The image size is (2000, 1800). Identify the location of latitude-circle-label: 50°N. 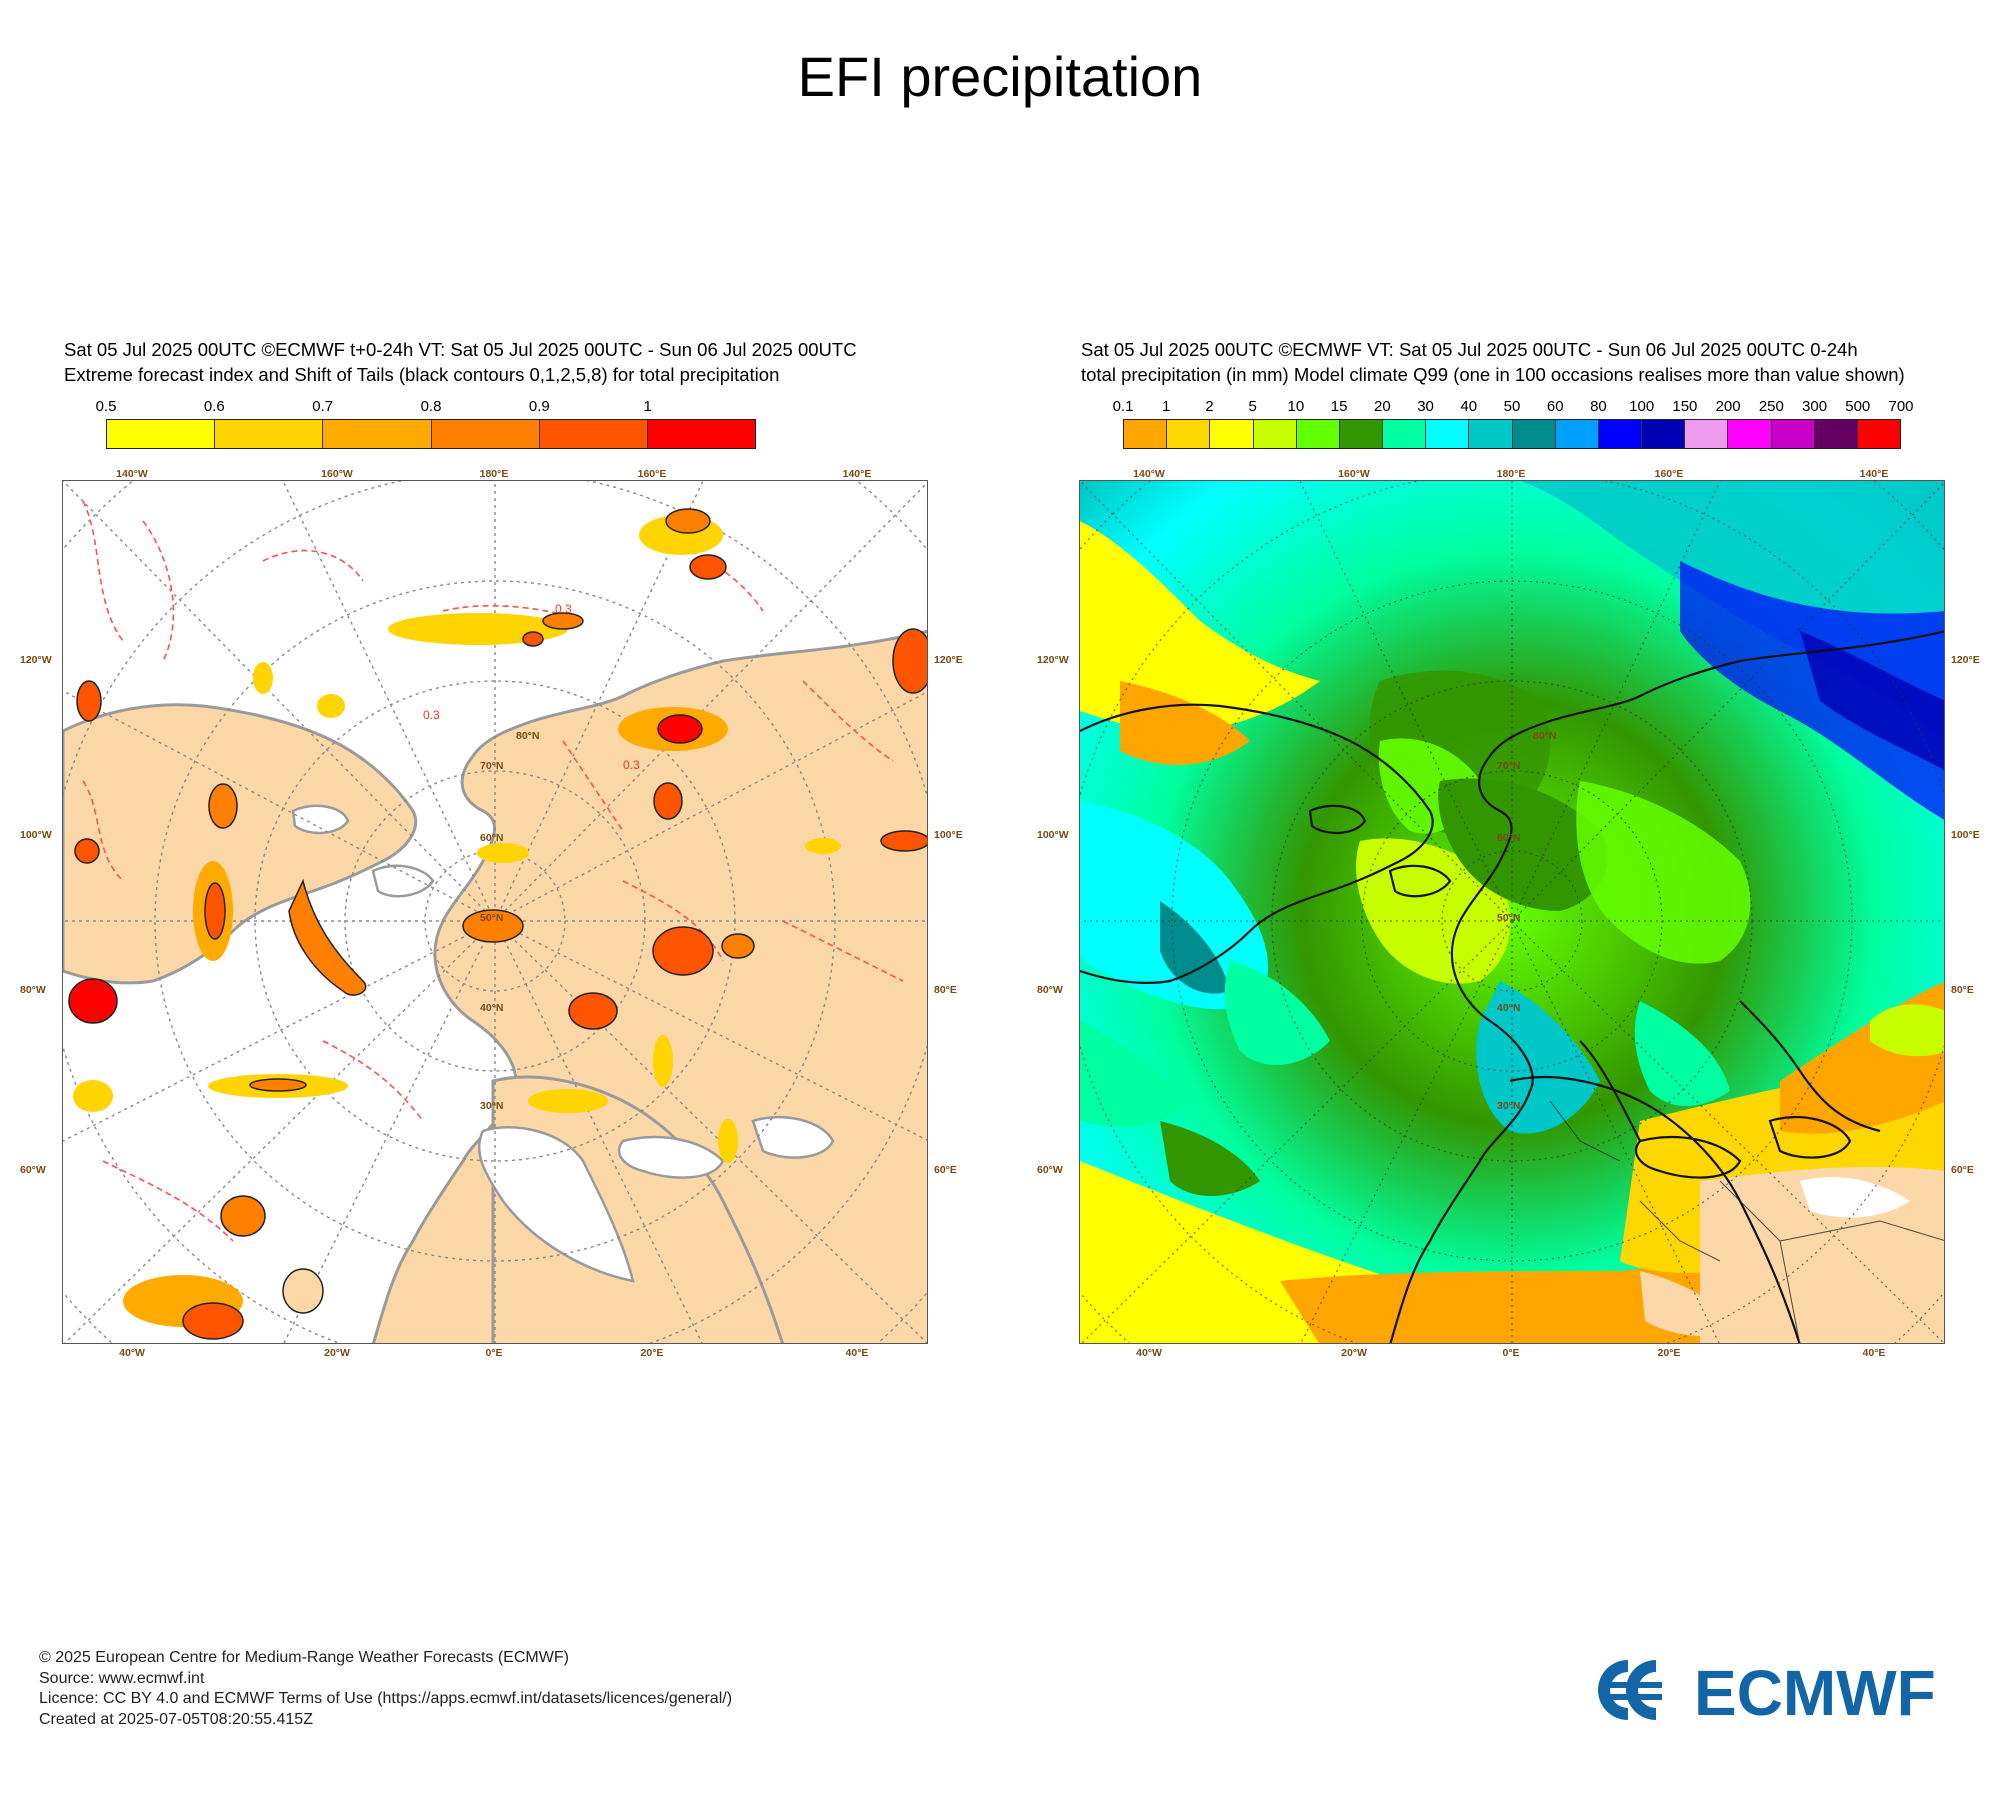
(1509, 918).